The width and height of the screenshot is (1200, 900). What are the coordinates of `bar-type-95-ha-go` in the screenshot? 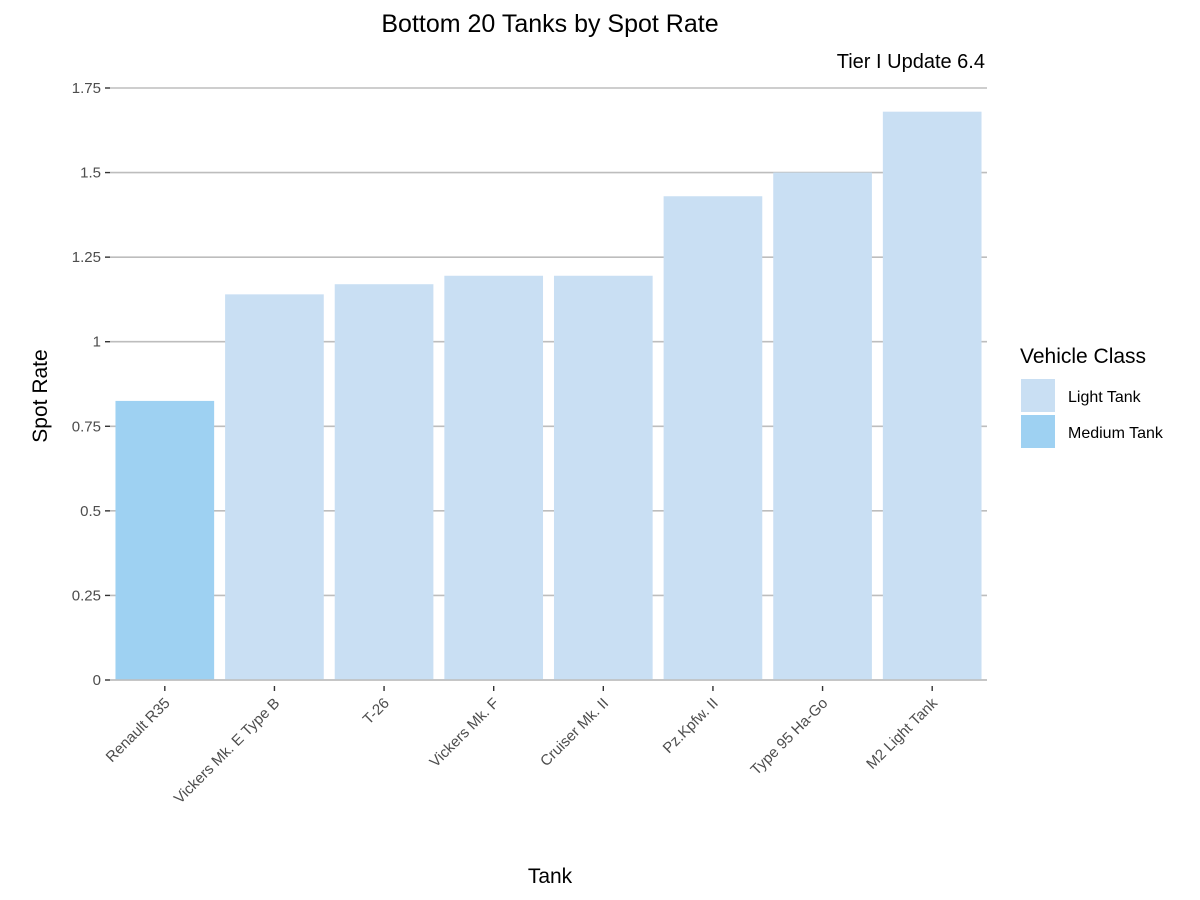 It's located at (822, 426).